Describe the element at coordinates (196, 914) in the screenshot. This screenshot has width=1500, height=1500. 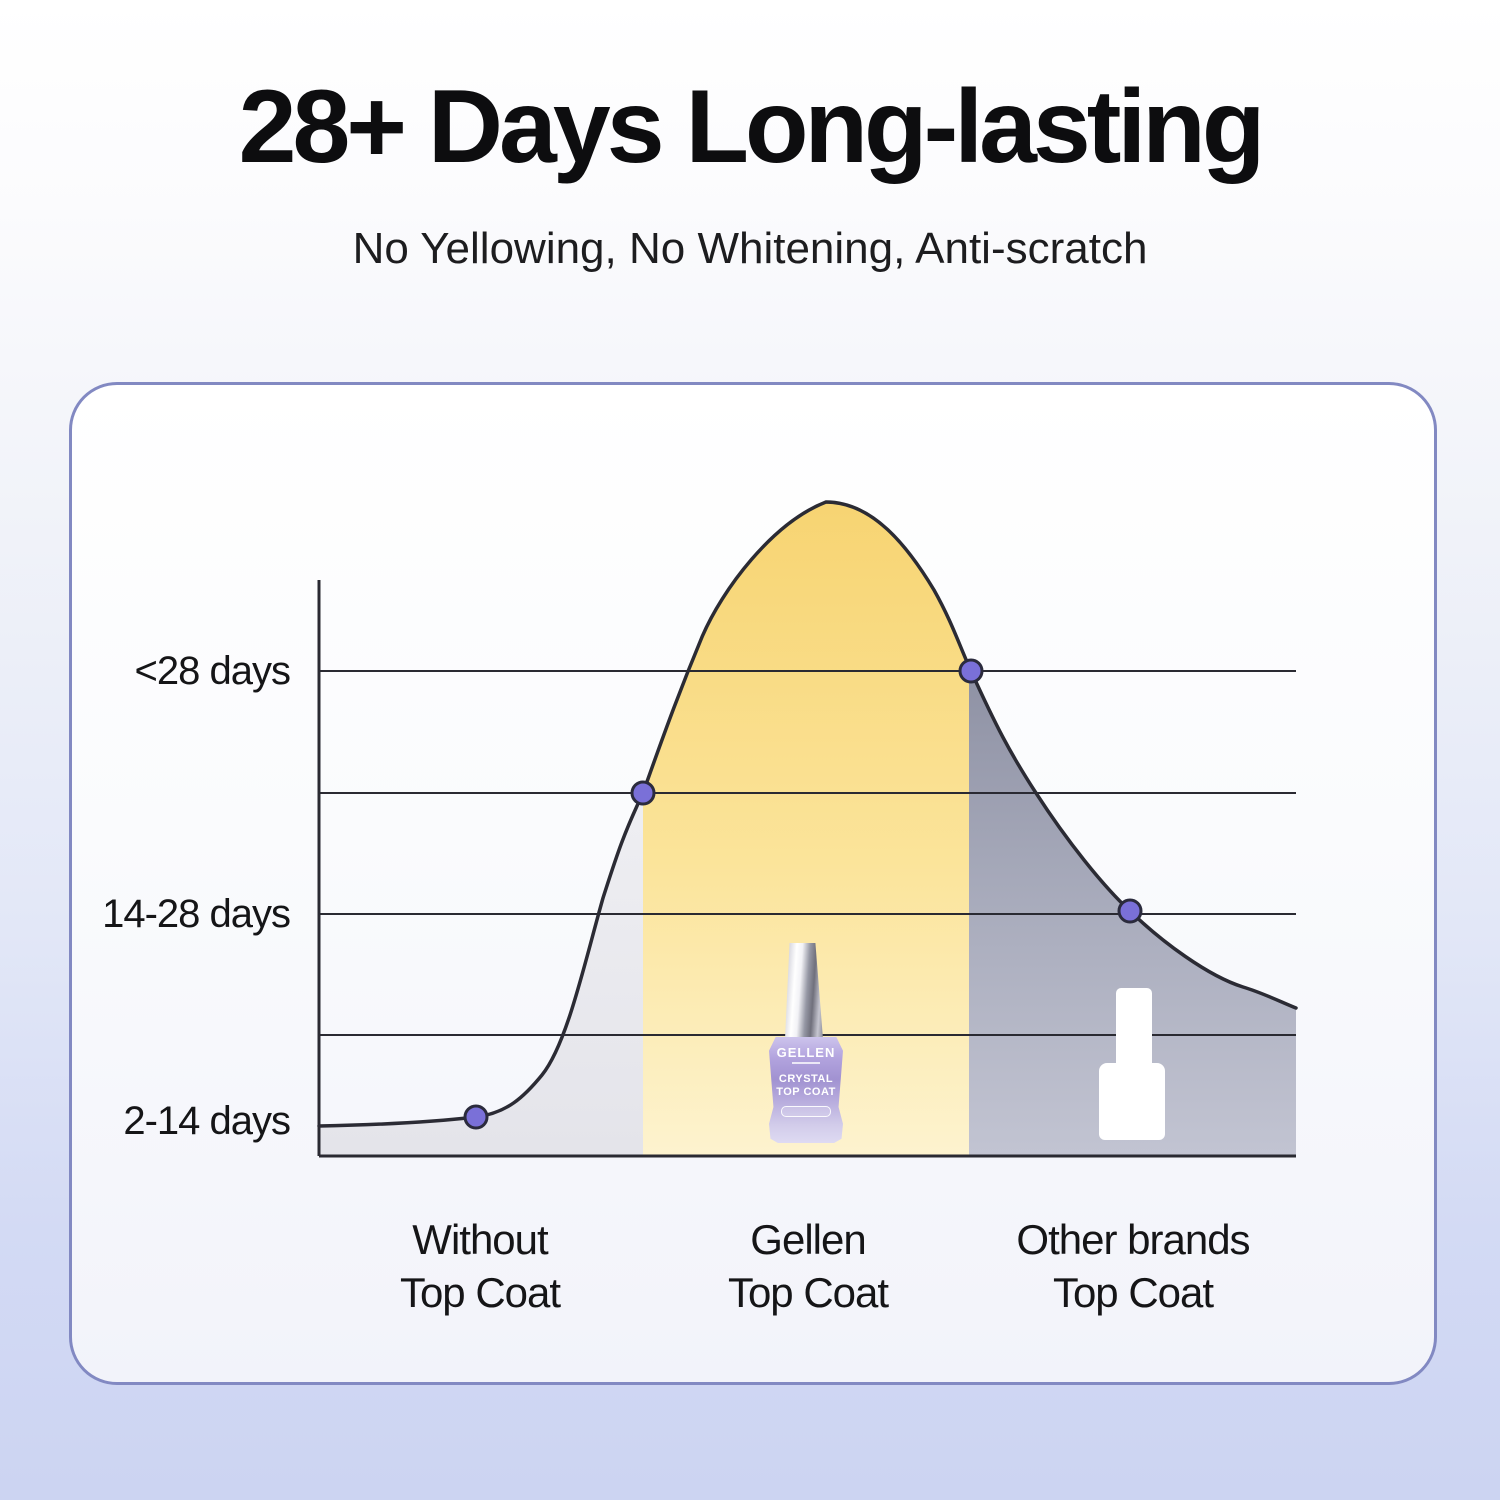
I see `y-tick-14-28-days: 14-28 days` at that location.